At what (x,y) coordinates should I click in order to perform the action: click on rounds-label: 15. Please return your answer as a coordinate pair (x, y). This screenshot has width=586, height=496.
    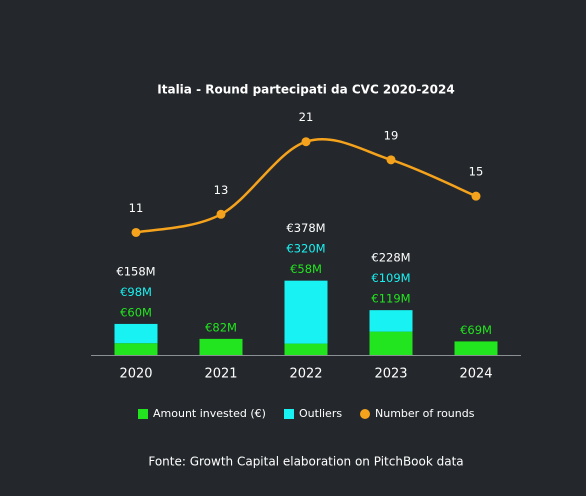
    Looking at the image, I should click on (476, 172).